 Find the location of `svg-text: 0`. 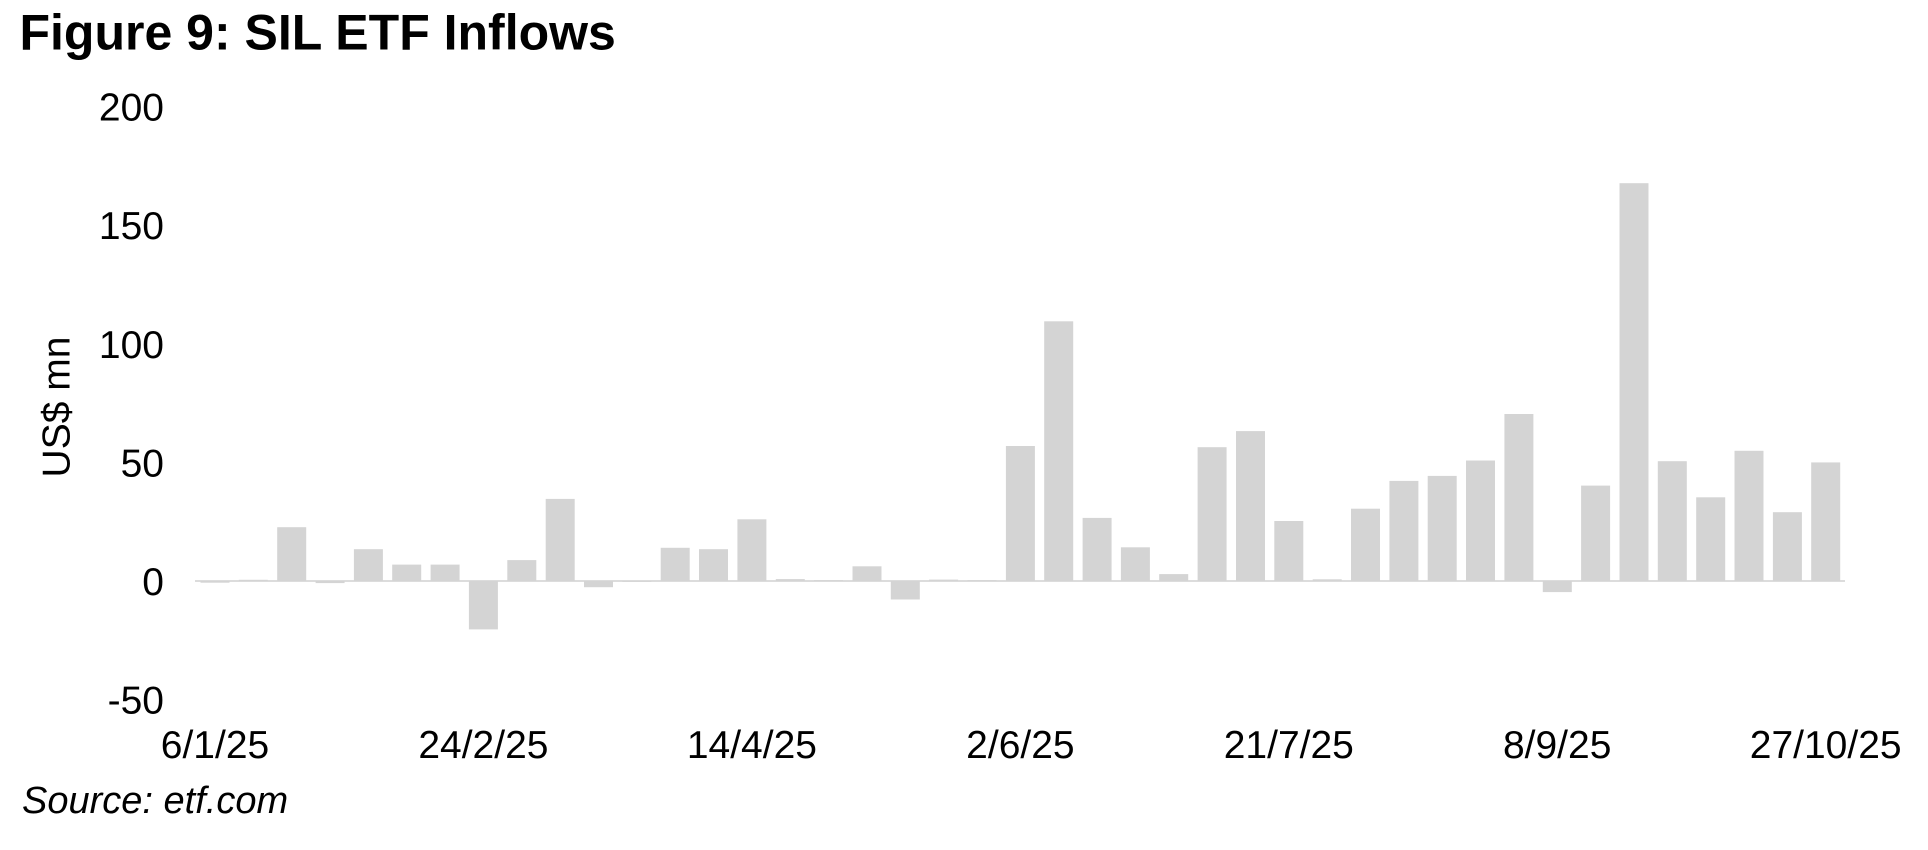

svg-text: 0 is located at coordinates (153, 582).